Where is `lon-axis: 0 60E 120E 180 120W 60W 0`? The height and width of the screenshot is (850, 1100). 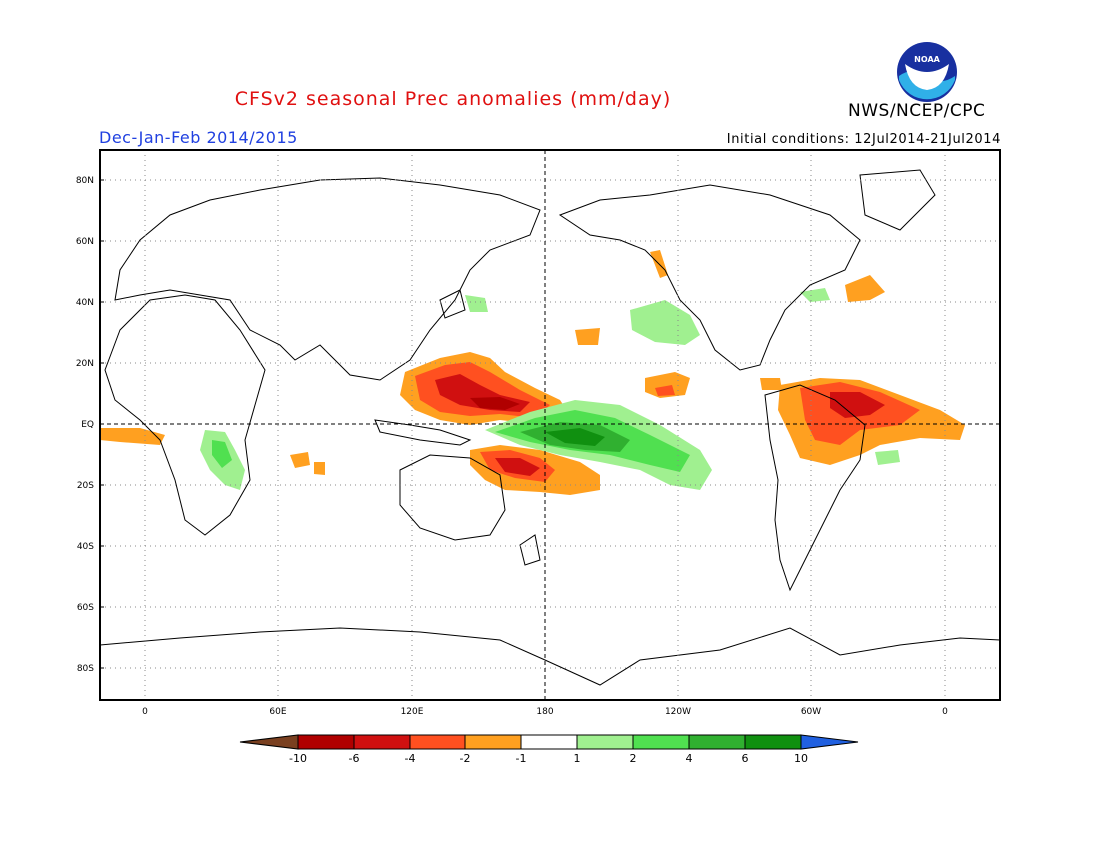 lon-axis: 0 60E 120E 180 120W 60W 0 is located at coordinates (545, 712).